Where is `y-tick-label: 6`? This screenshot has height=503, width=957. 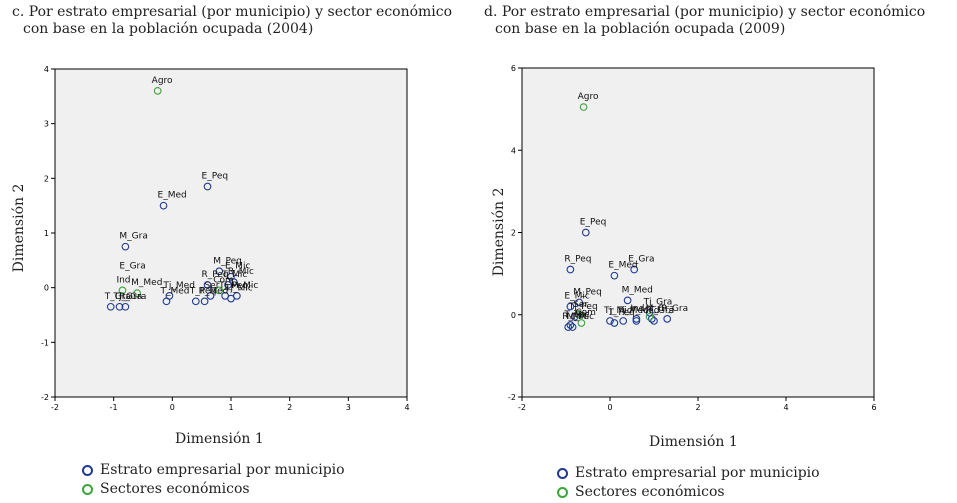 y-tick-label: 6 is located at coordinates (513, 68).